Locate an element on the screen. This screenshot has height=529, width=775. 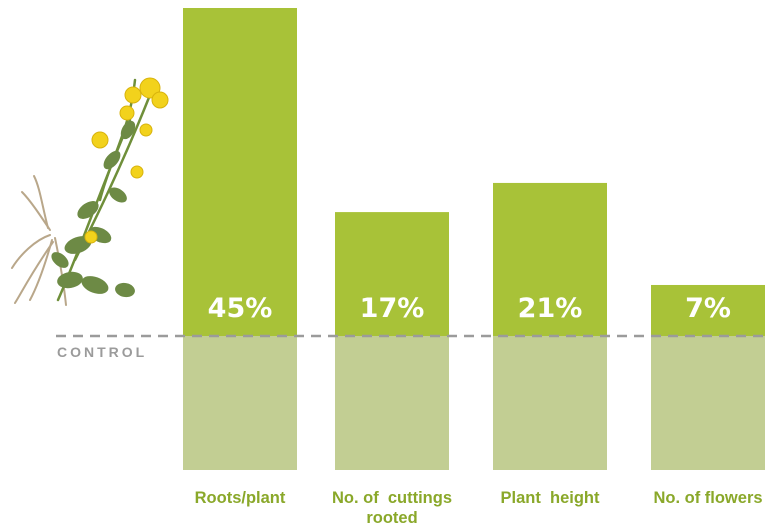
bar-value-label: 17% is located at coordinates (392, 308).